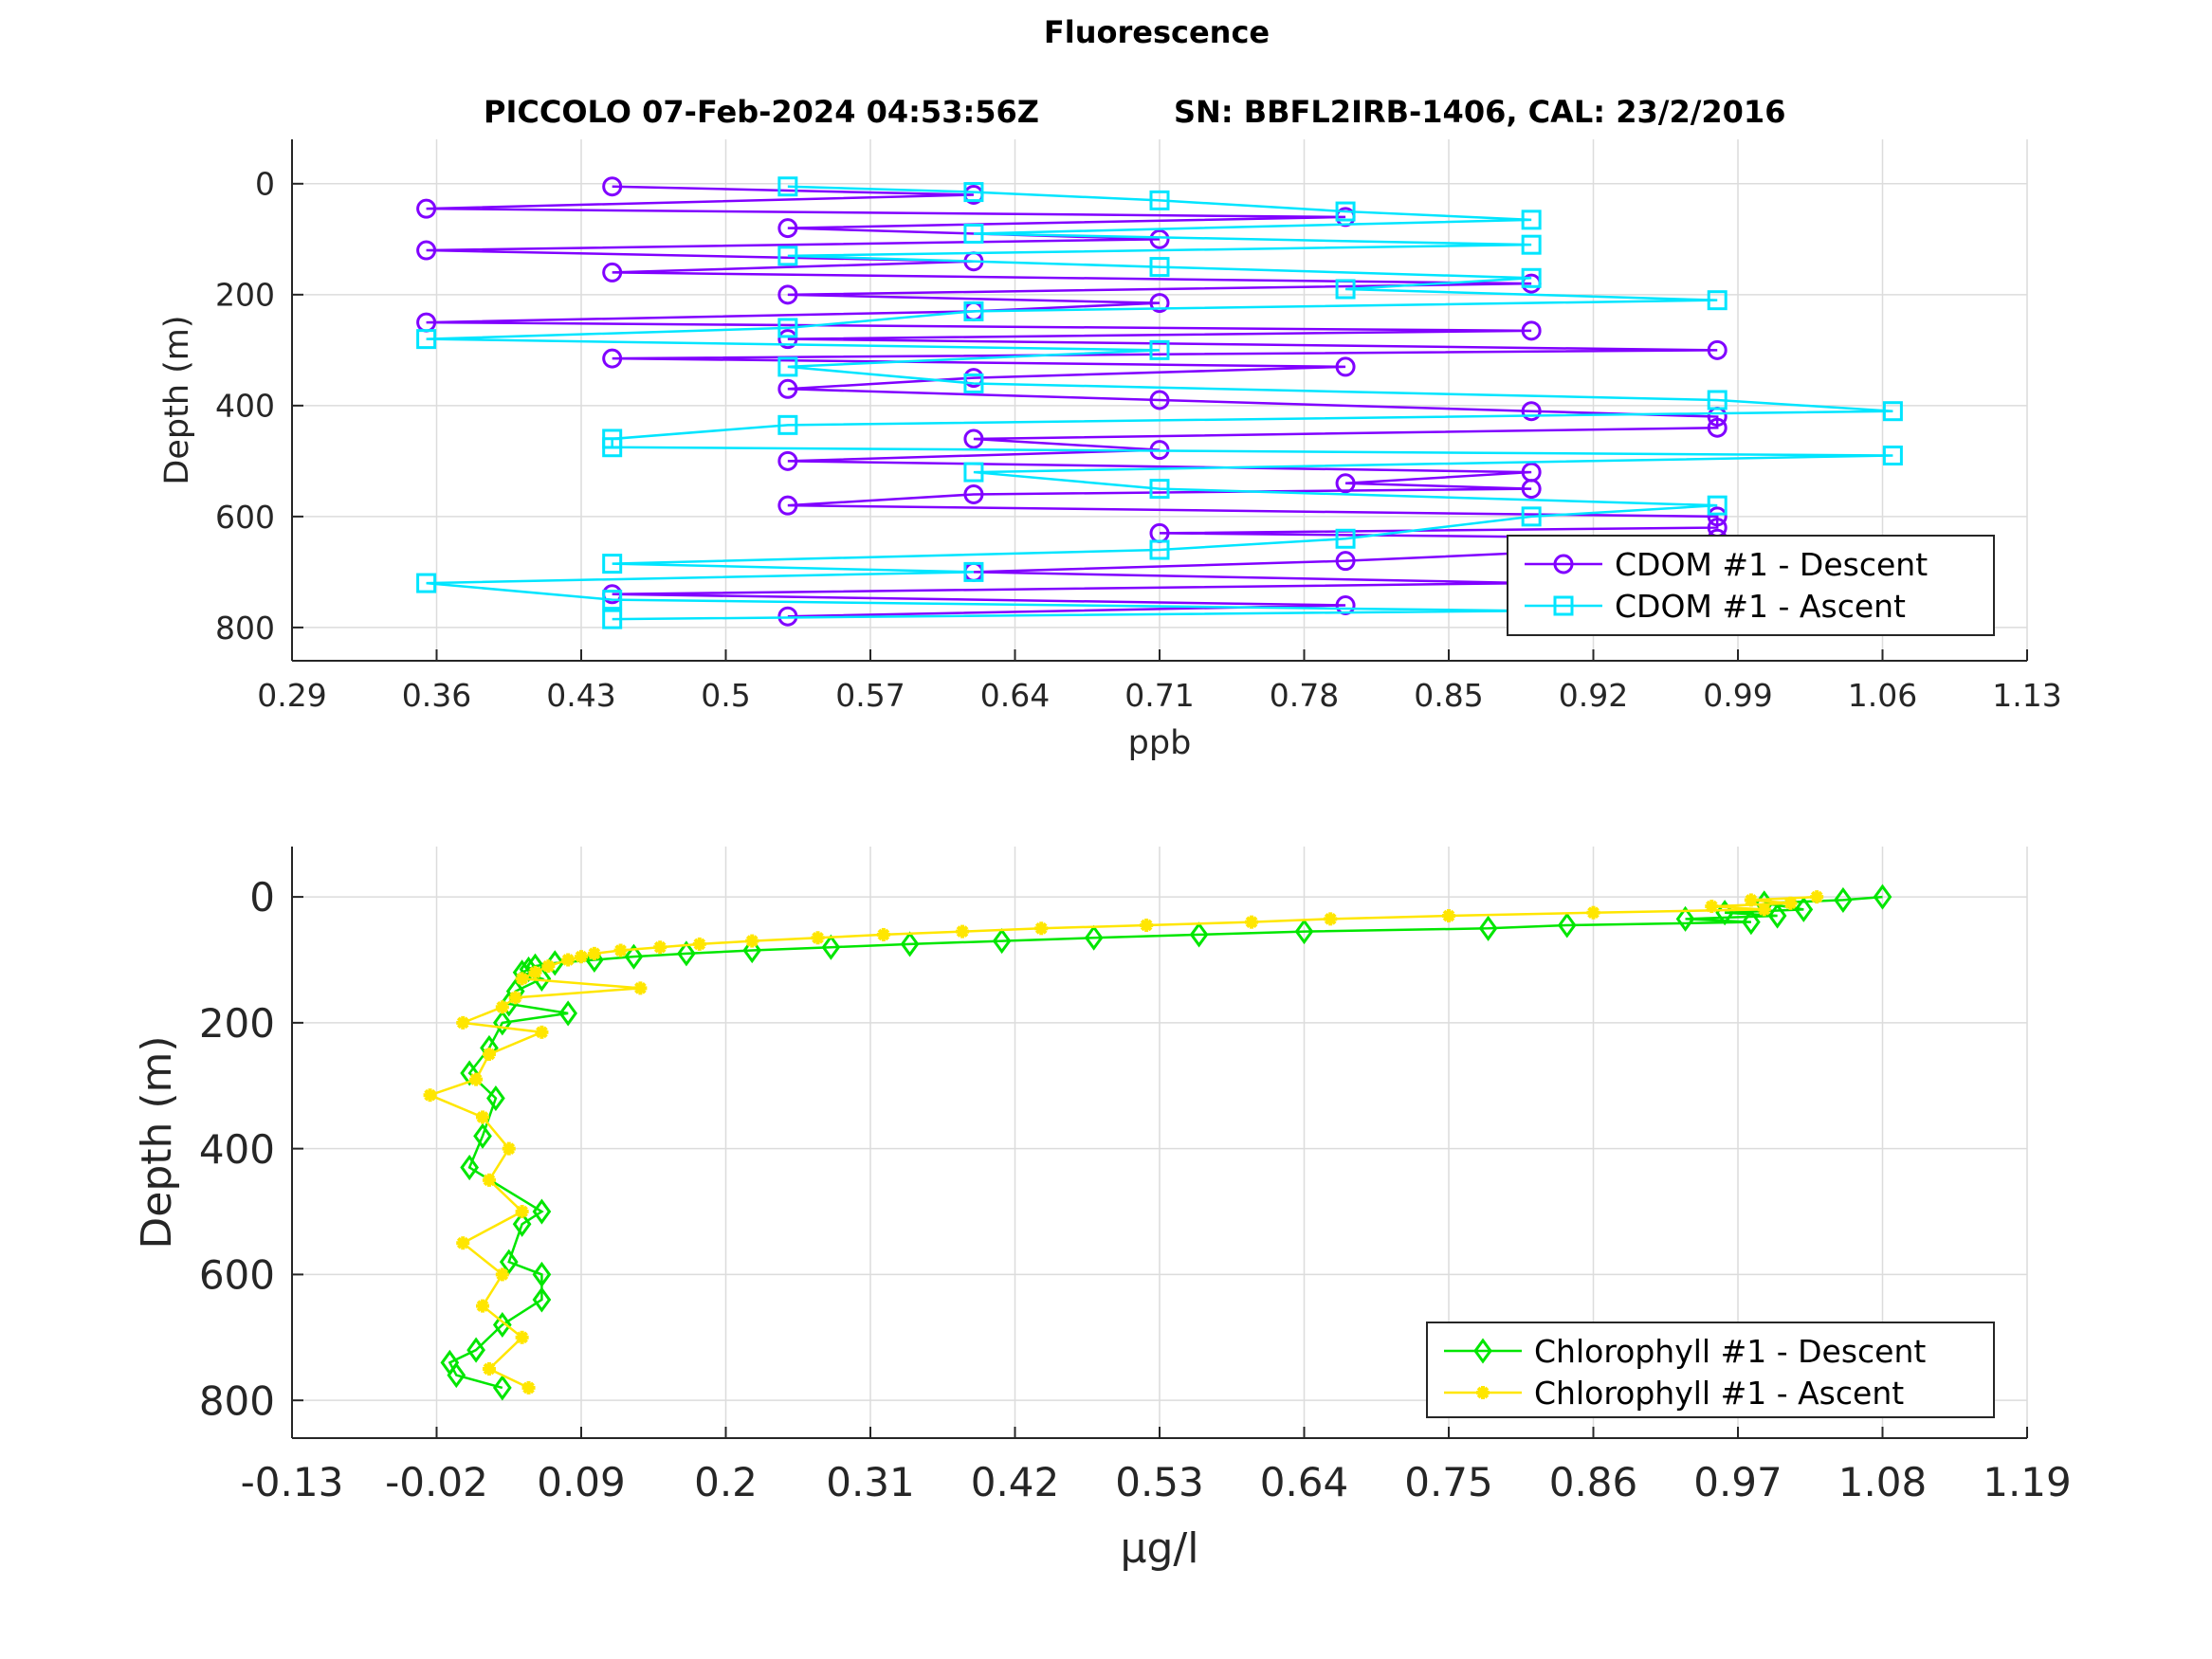  Describe the element at coordinates (761, 112) in the screenshot. I see `figure-subtitle-left: PICCOLO 07-Feb-2024 04:53:56Z` at that location.